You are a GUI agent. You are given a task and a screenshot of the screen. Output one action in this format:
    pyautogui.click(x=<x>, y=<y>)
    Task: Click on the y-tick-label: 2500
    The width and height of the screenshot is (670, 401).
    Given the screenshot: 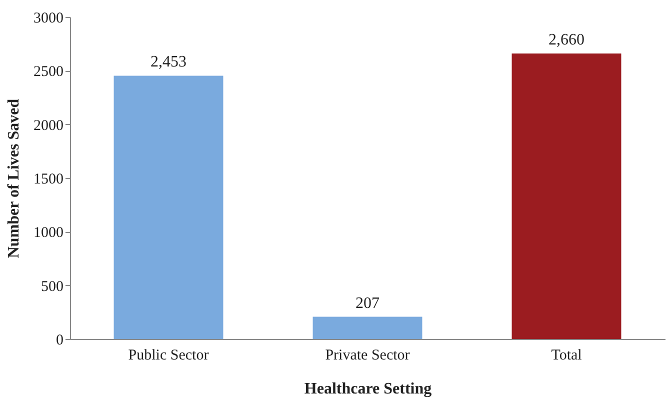 What is the action you would take?
    pyautogui.click(x=49, y=72)
    